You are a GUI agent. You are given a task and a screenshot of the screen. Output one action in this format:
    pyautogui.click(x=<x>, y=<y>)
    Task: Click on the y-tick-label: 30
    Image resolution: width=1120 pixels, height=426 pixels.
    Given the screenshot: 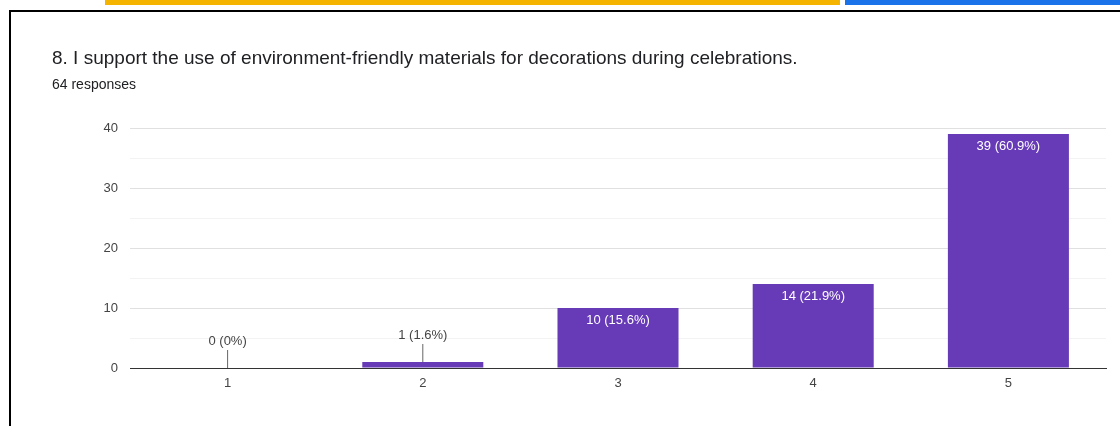 What is the action you would take?
    pyautogui.click(x=110, y=187)
    